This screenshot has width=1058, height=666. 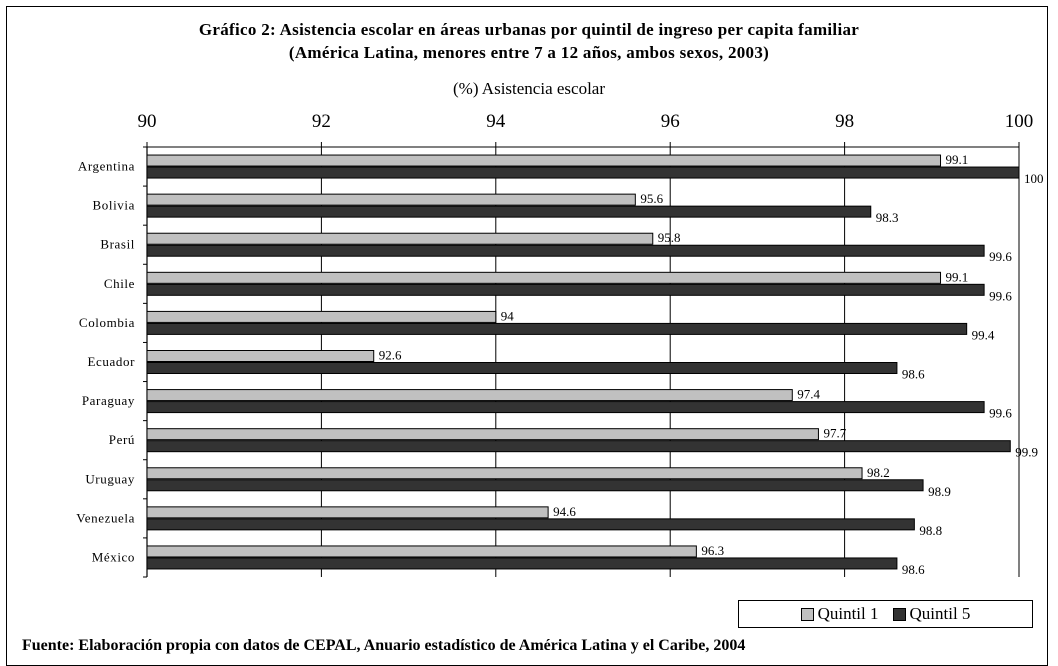 I want to click on x-tick-label-92: 92, so click(x=321, y=121).